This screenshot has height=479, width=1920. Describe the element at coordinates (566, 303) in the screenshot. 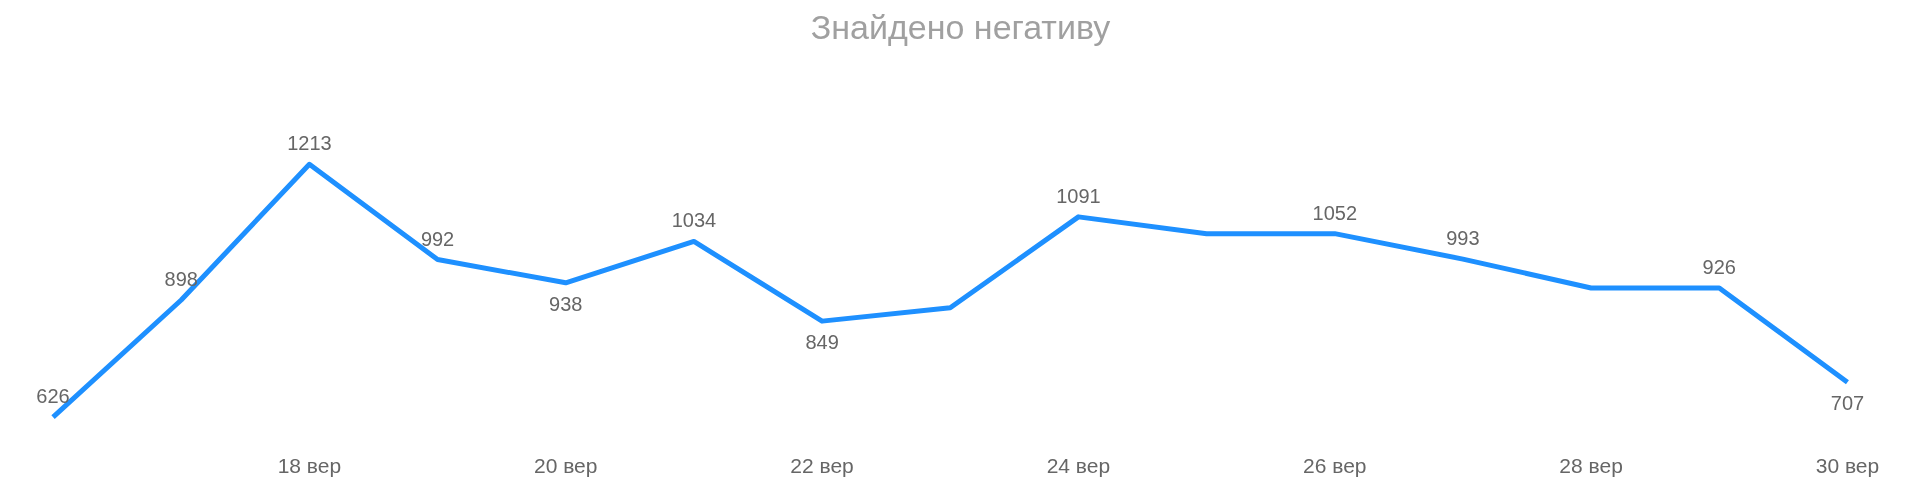

I see `data-label: 938` at that location.